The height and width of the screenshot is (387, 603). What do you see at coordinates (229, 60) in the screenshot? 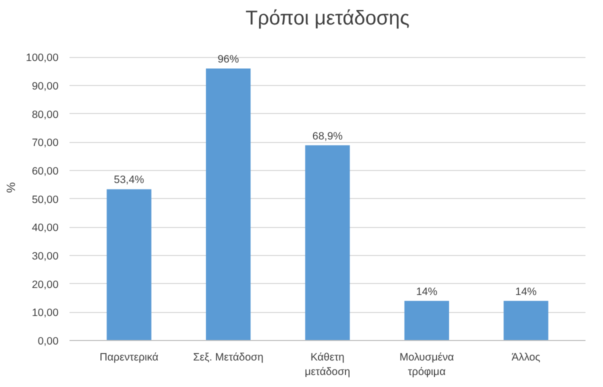
I see `data-label: 96%` at bounding box center [229, 60].